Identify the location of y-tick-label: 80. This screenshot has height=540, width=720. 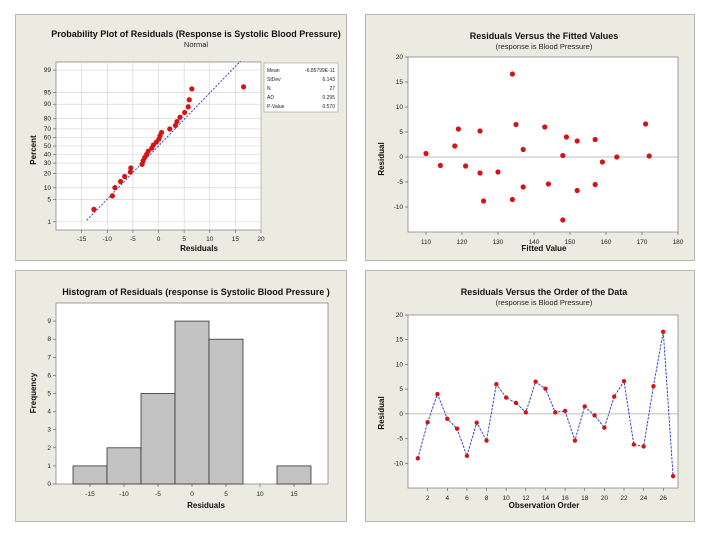
(48, 119).